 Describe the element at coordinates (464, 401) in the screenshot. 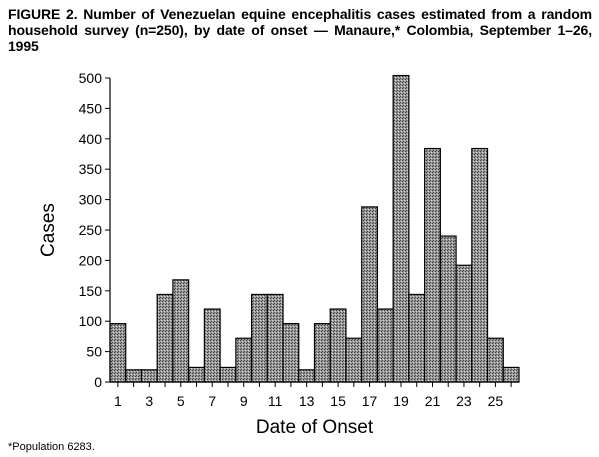

I see `x-tick-label: 23` at that location.